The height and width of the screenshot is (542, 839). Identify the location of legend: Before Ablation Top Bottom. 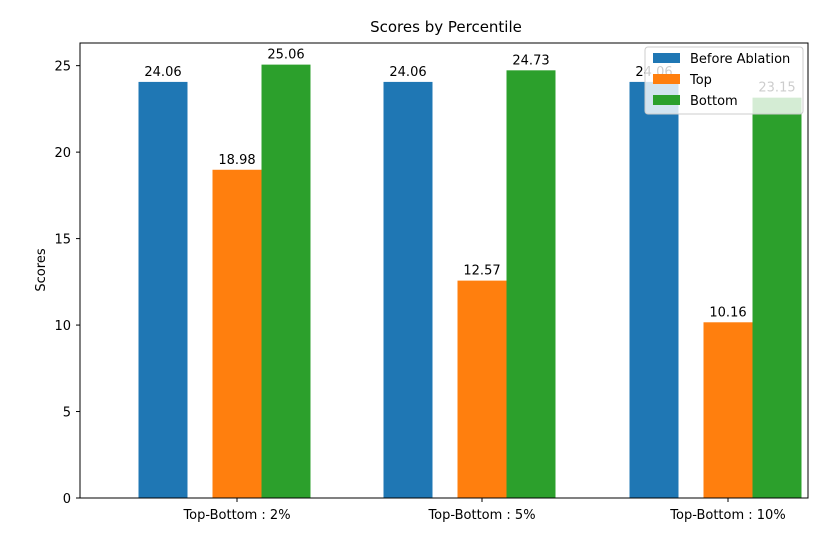
(724, 80).